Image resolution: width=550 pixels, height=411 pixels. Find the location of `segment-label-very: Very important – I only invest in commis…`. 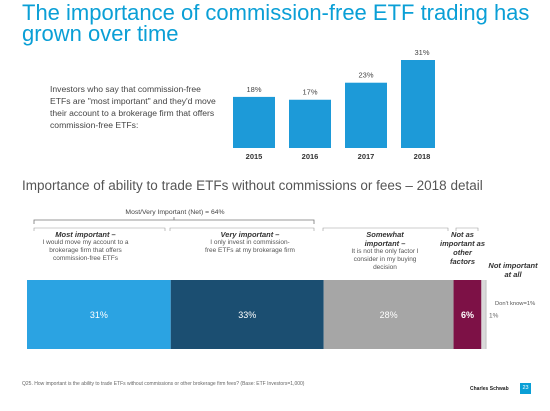

segment-label-very: Very important – I only invest in commis… is located at coordinates (250, 242).